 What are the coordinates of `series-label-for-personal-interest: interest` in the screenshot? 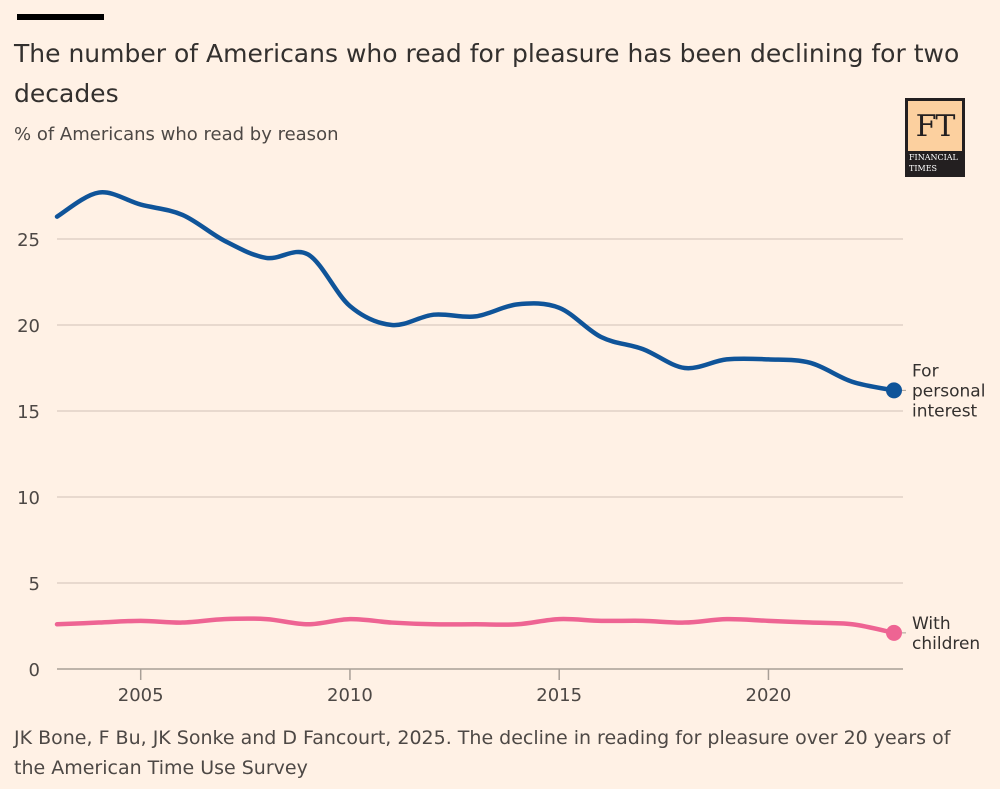 It's located at (945, 411).